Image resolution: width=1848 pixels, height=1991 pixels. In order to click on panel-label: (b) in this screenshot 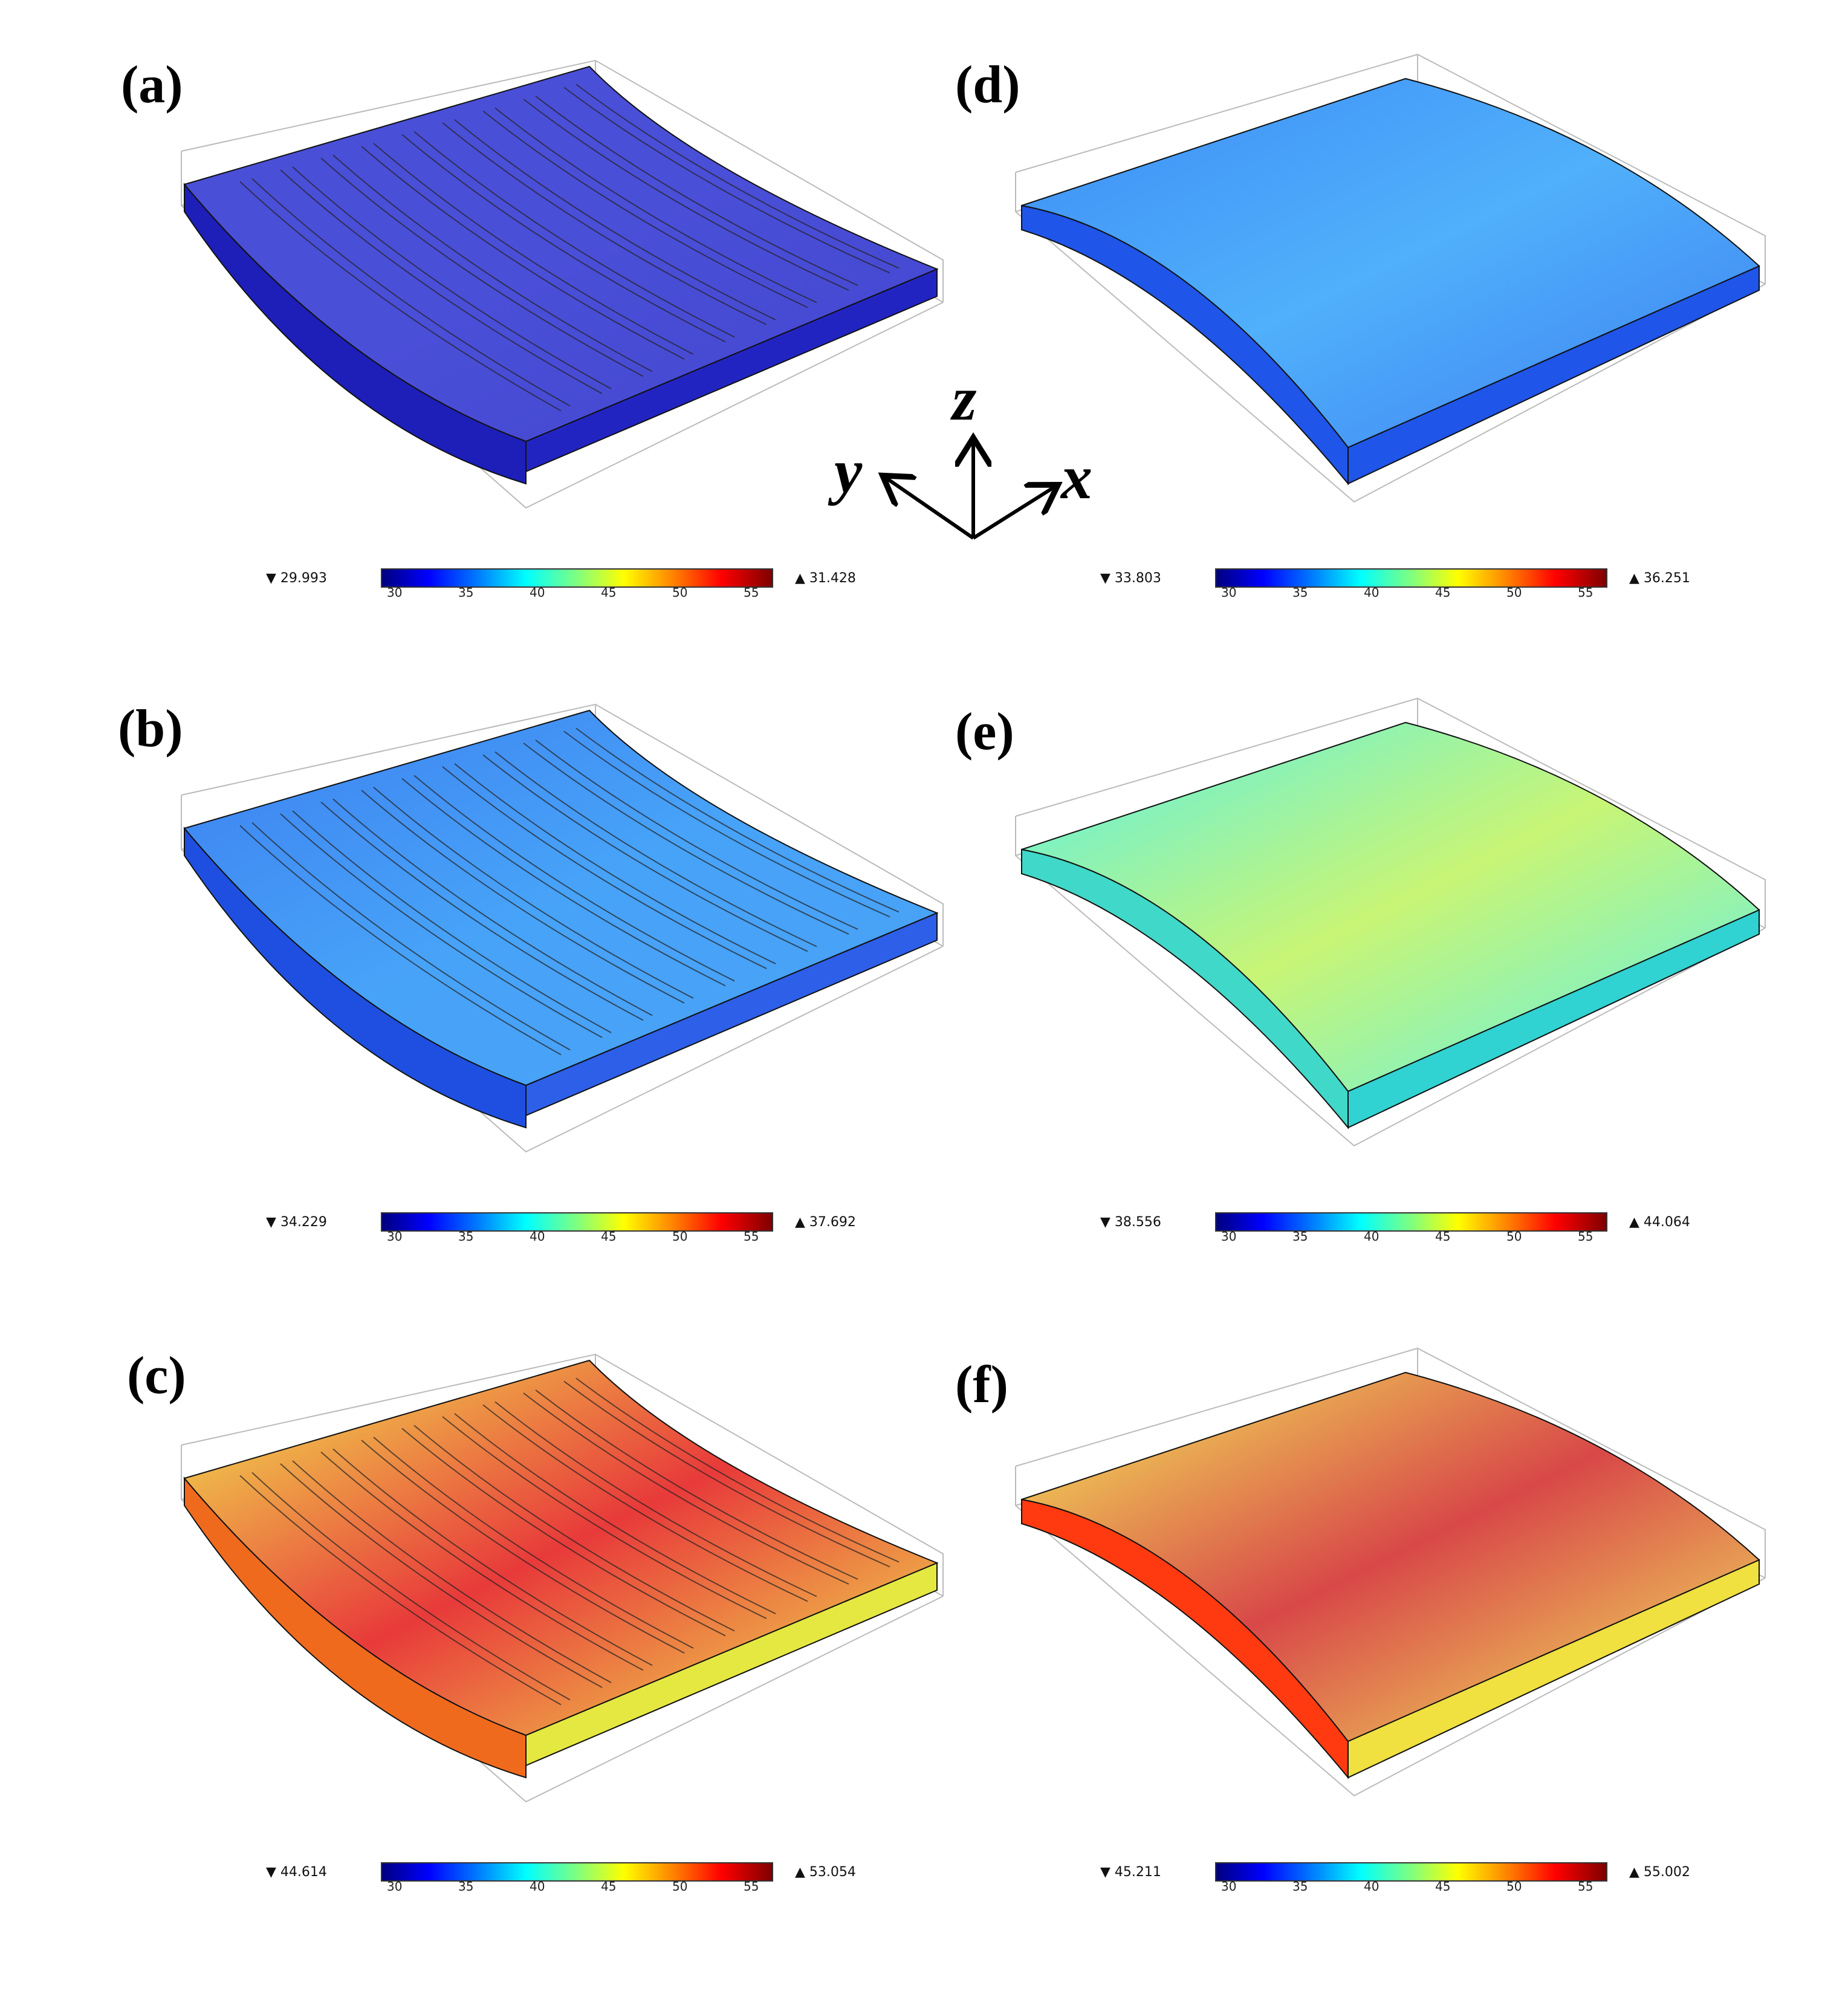, I will do `click(150, 729)`.